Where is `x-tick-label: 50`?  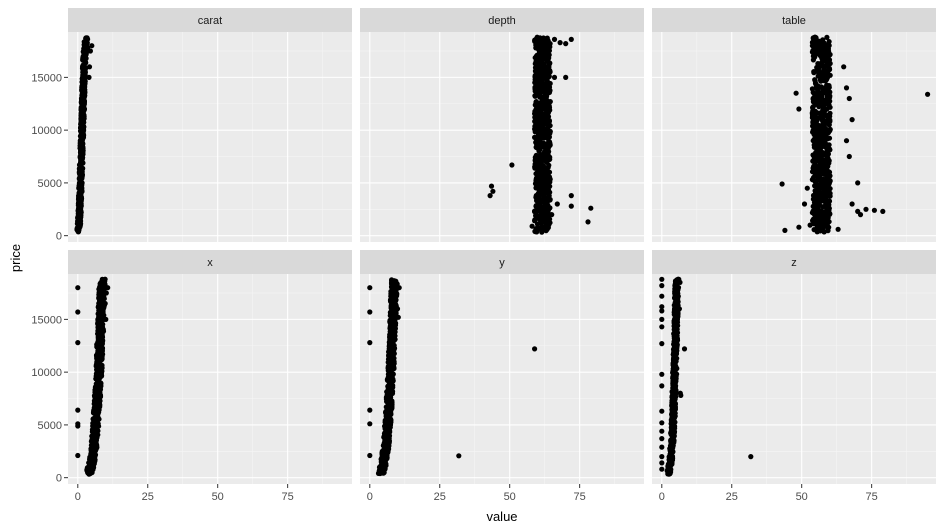 x-tick-label: 50 is located at coordinates (218, 497).